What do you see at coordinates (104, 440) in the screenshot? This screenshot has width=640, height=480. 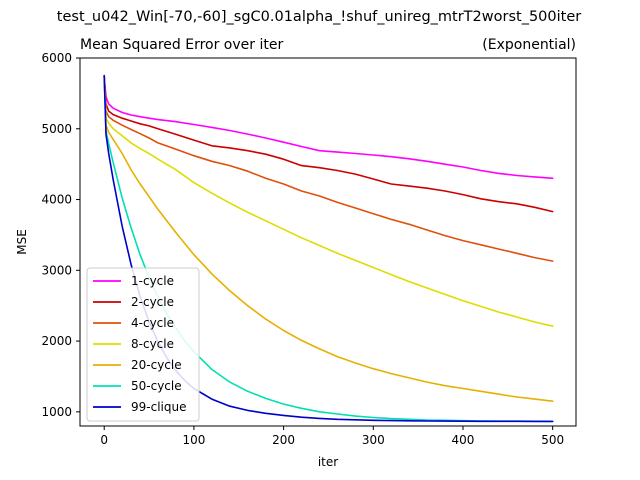 I see `x-tick-label: 0` at bounding box center [104, 440].